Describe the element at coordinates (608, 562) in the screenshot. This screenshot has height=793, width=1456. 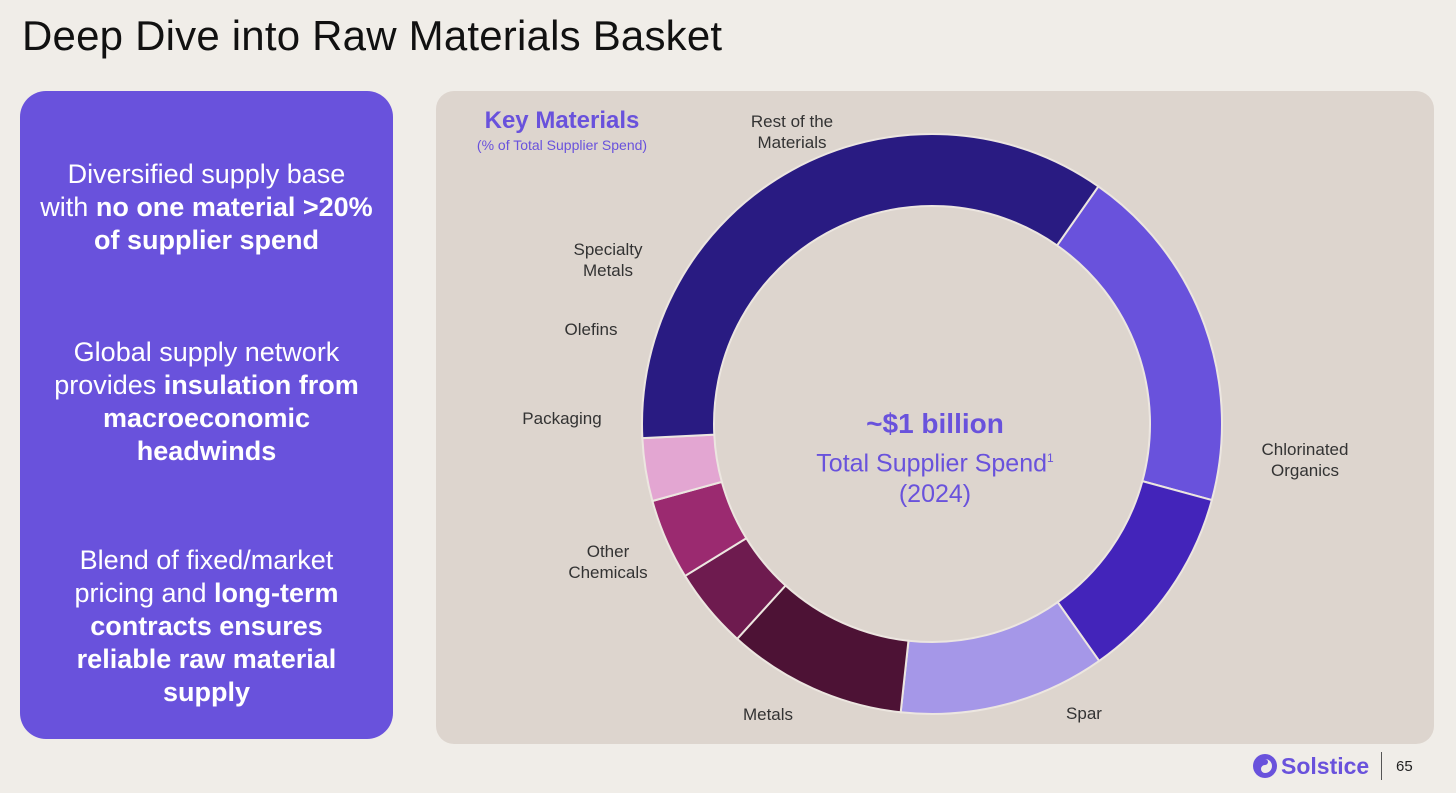
I see `label-other-chemicals: Other Chemicals` at that location.